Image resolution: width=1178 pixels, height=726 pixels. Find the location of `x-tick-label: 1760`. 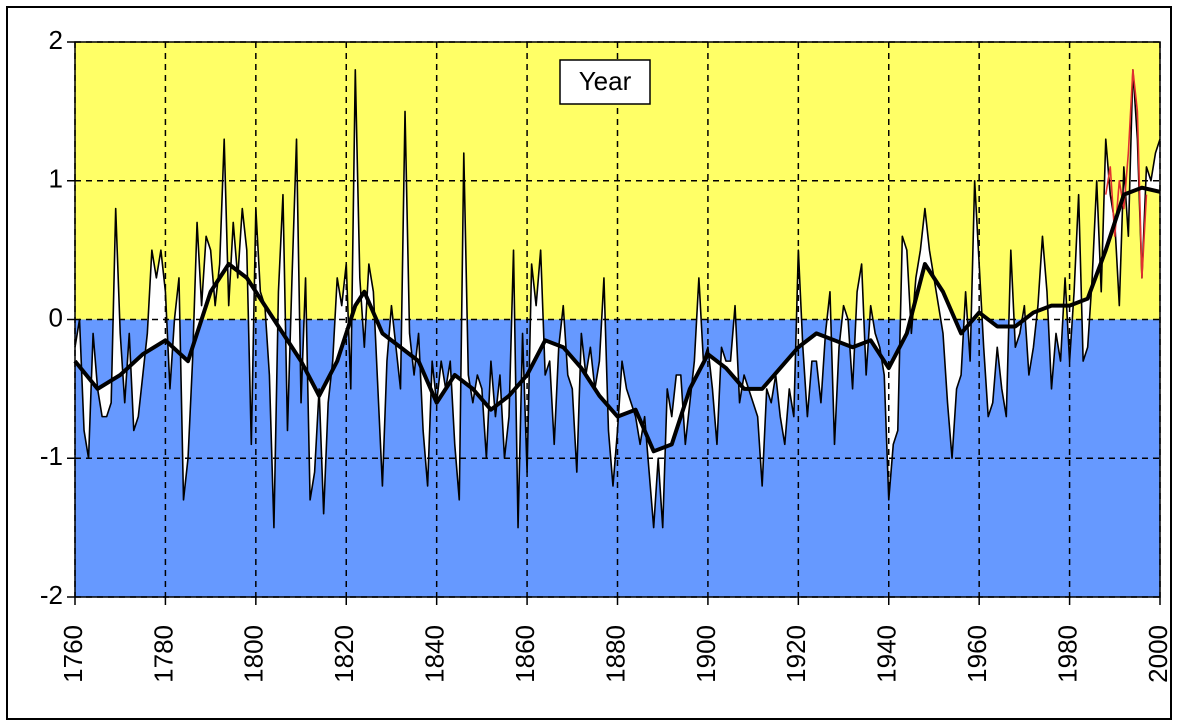

x-tick-label: 1760 is located at coordinates (73, 654).